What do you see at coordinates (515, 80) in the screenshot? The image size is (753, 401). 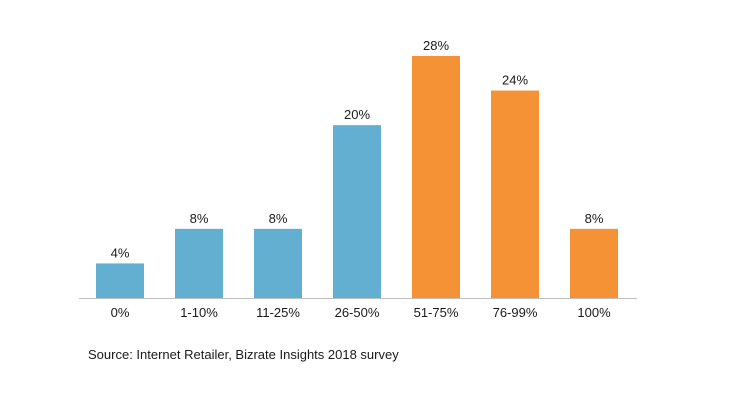 I see `value-label-76-99%: 24%` at bounding box center [515, 80].